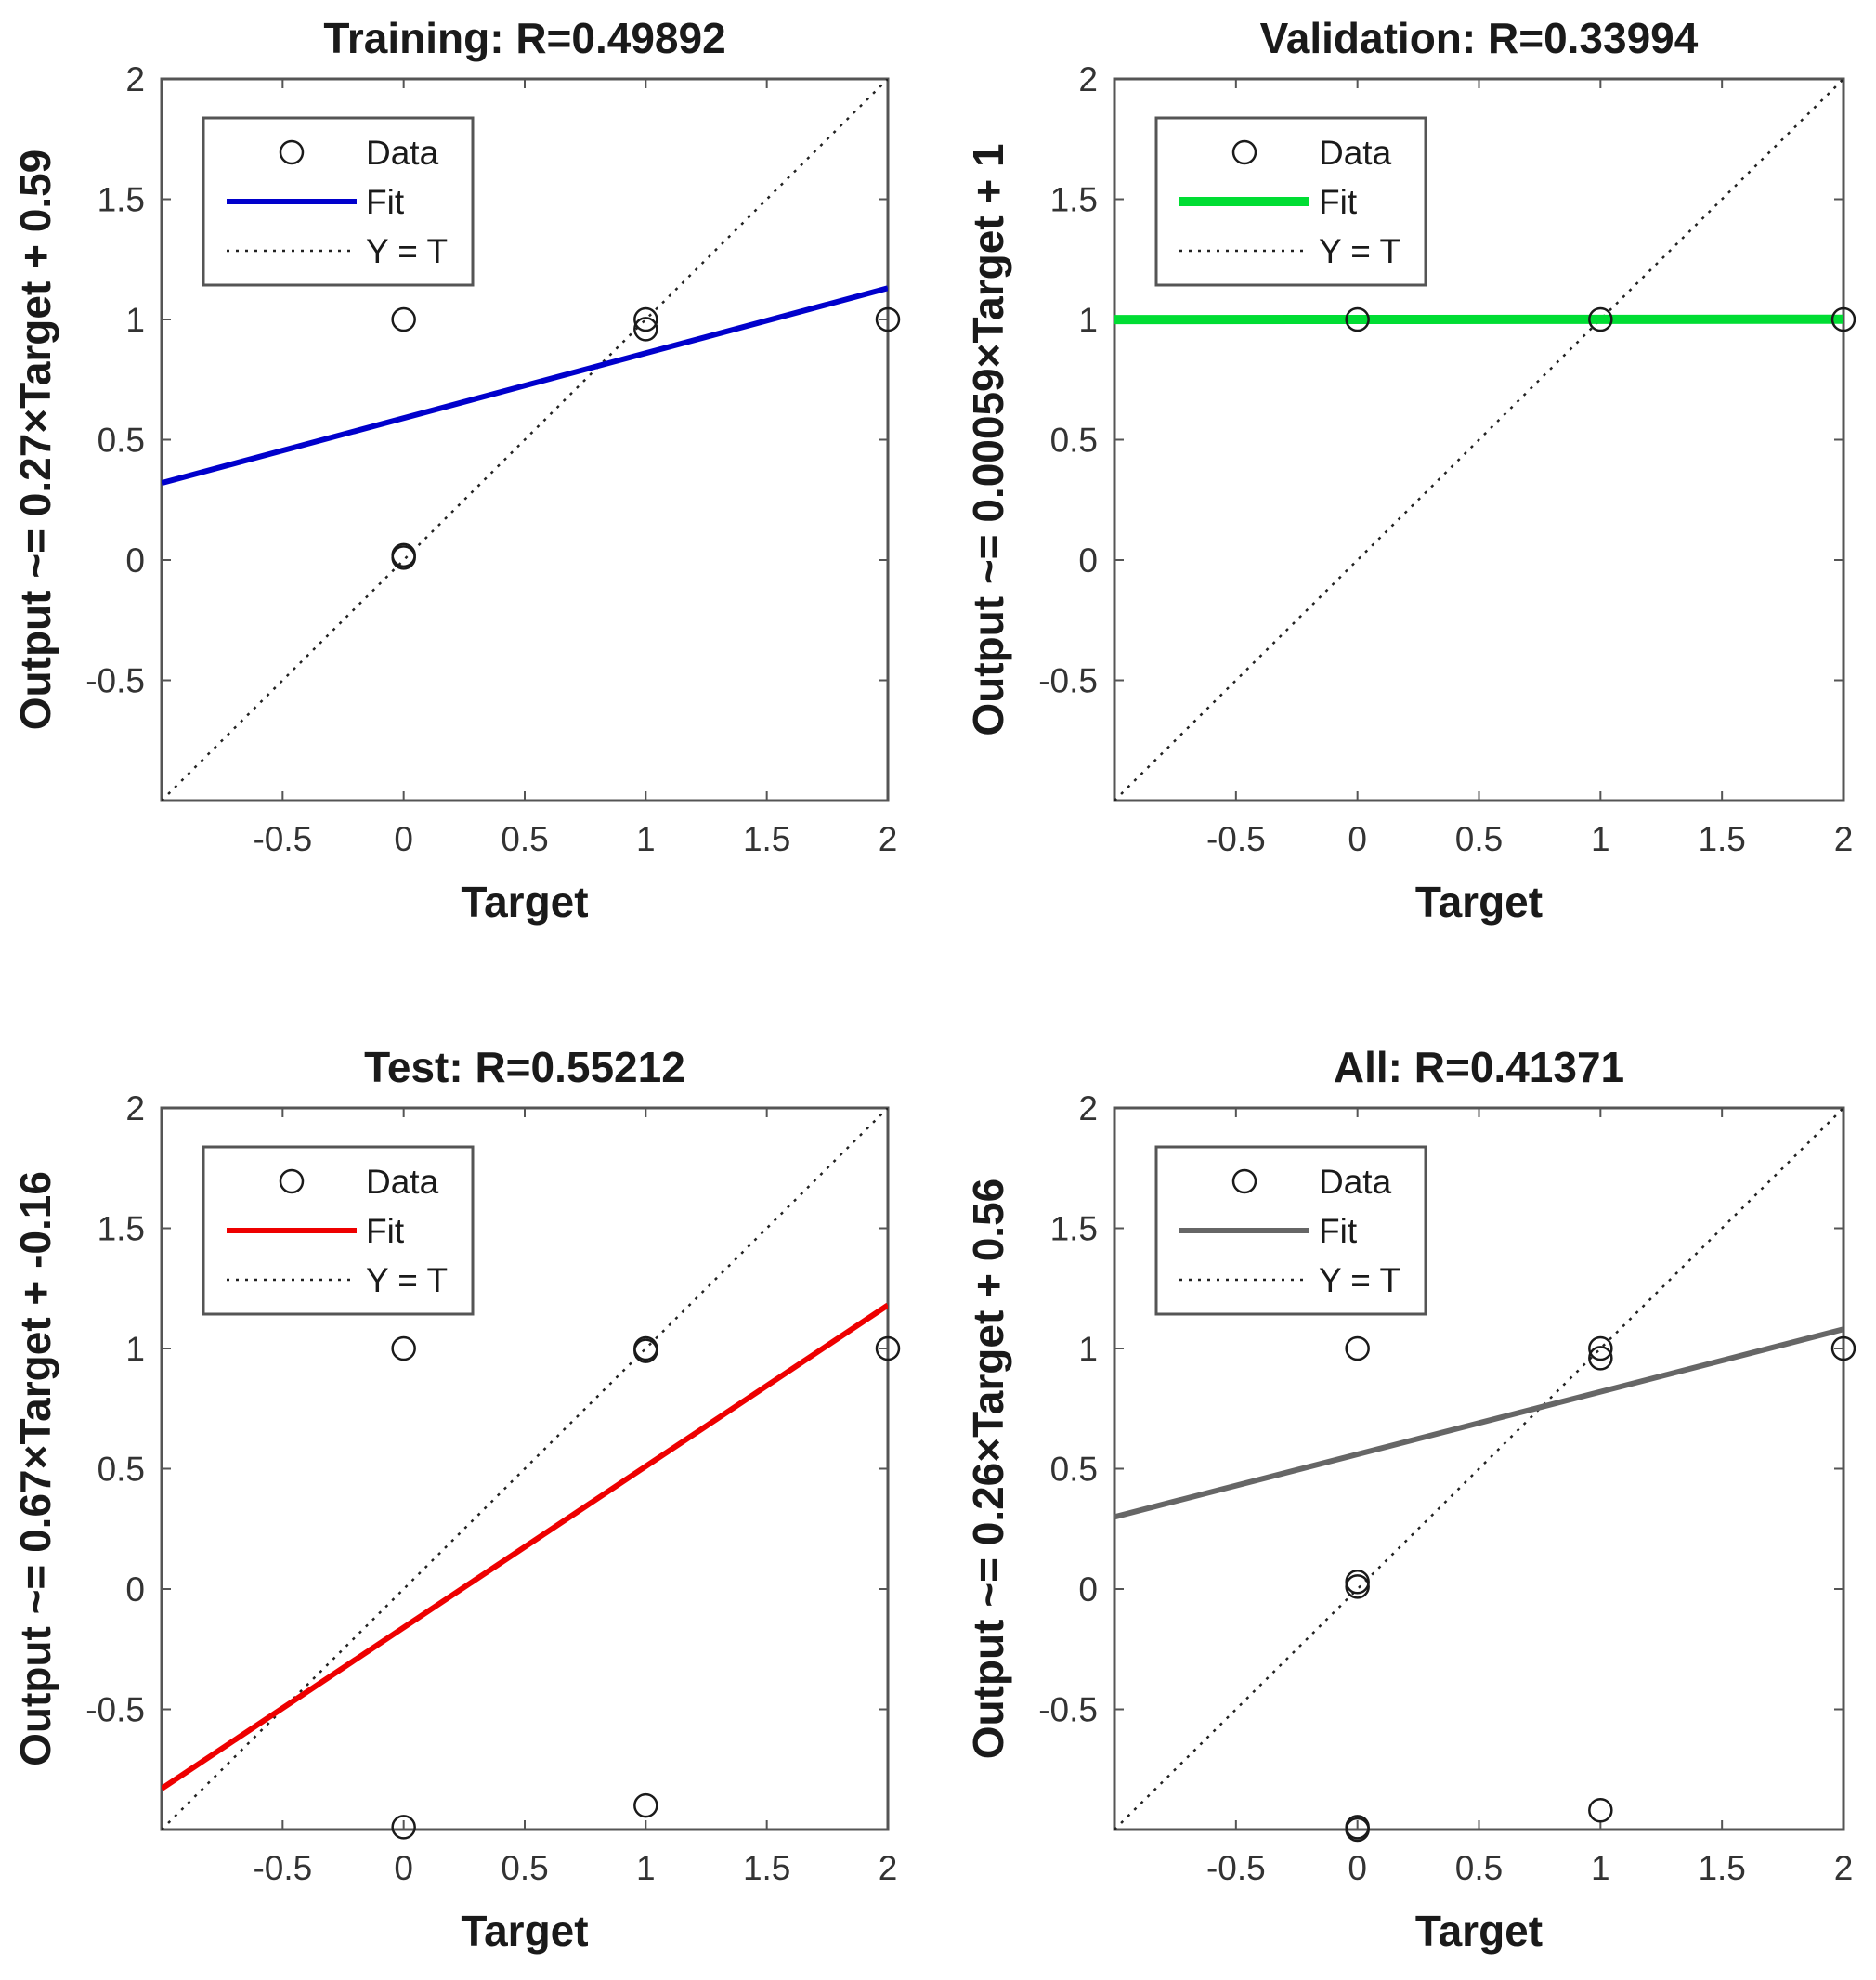  I want to click on chart-1-y-tick-label: 1.5, so click(121, 200).